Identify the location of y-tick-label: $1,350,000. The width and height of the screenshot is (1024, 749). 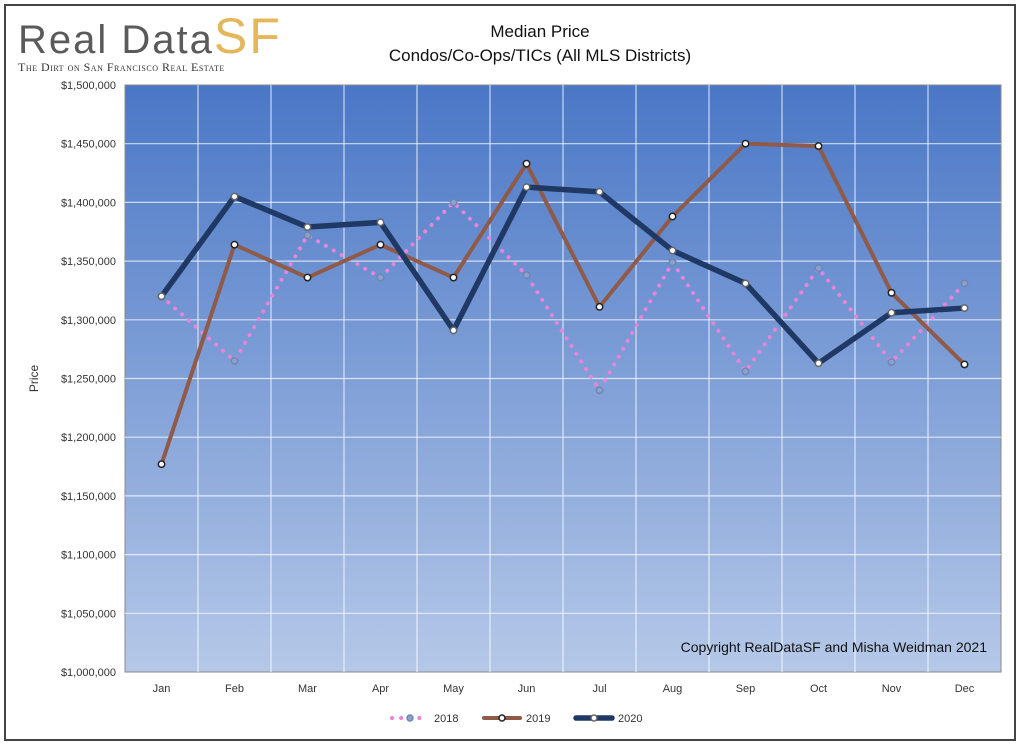
(88, 262).